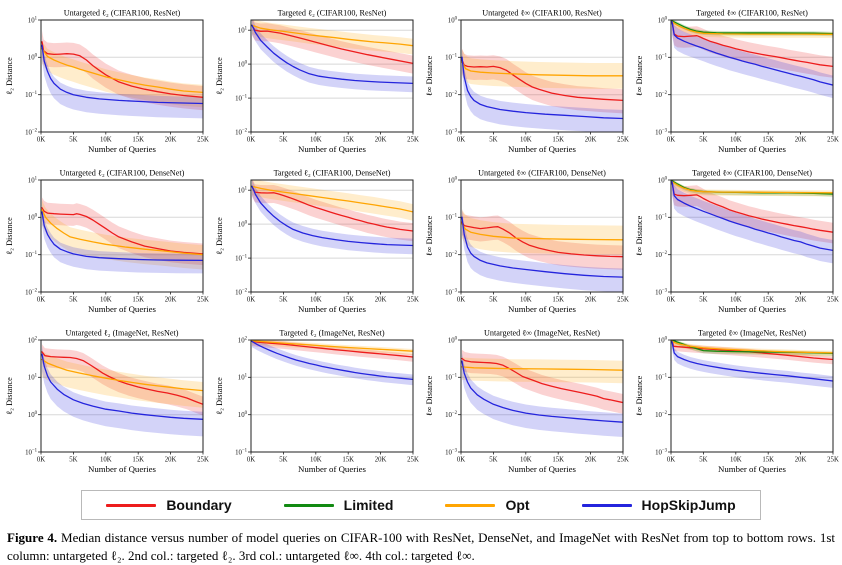 The image size is (842, 565). I want to click on plot-title: Untargeted ℓ₂ (ImageNet, ResNet), so click(121, 333).